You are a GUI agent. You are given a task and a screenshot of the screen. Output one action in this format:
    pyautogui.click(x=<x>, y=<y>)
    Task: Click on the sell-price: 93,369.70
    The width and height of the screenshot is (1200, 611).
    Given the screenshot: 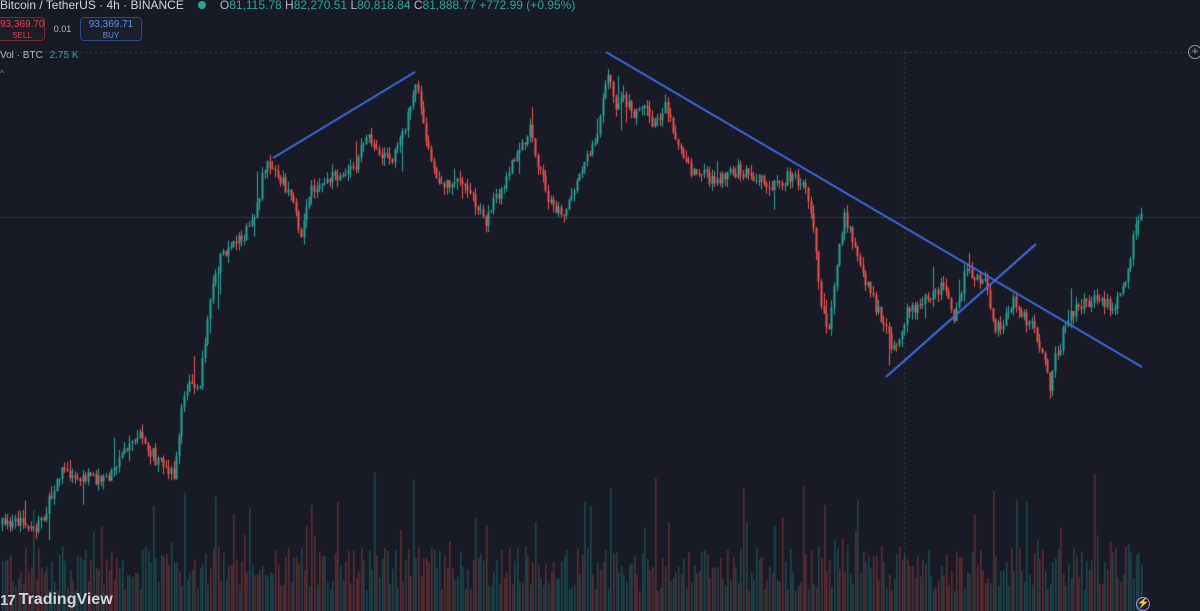 What is the action you would take?
    pyautogui.click(x=22, y=24)
    